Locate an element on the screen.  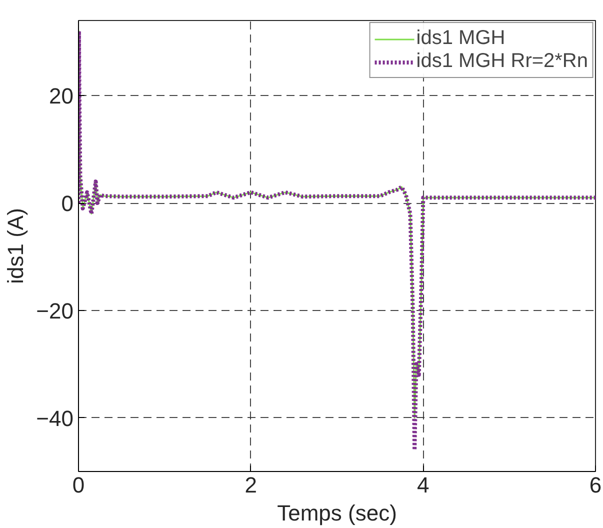
x-axis-title: Temps (sec) is located at coordinates (337, 513).